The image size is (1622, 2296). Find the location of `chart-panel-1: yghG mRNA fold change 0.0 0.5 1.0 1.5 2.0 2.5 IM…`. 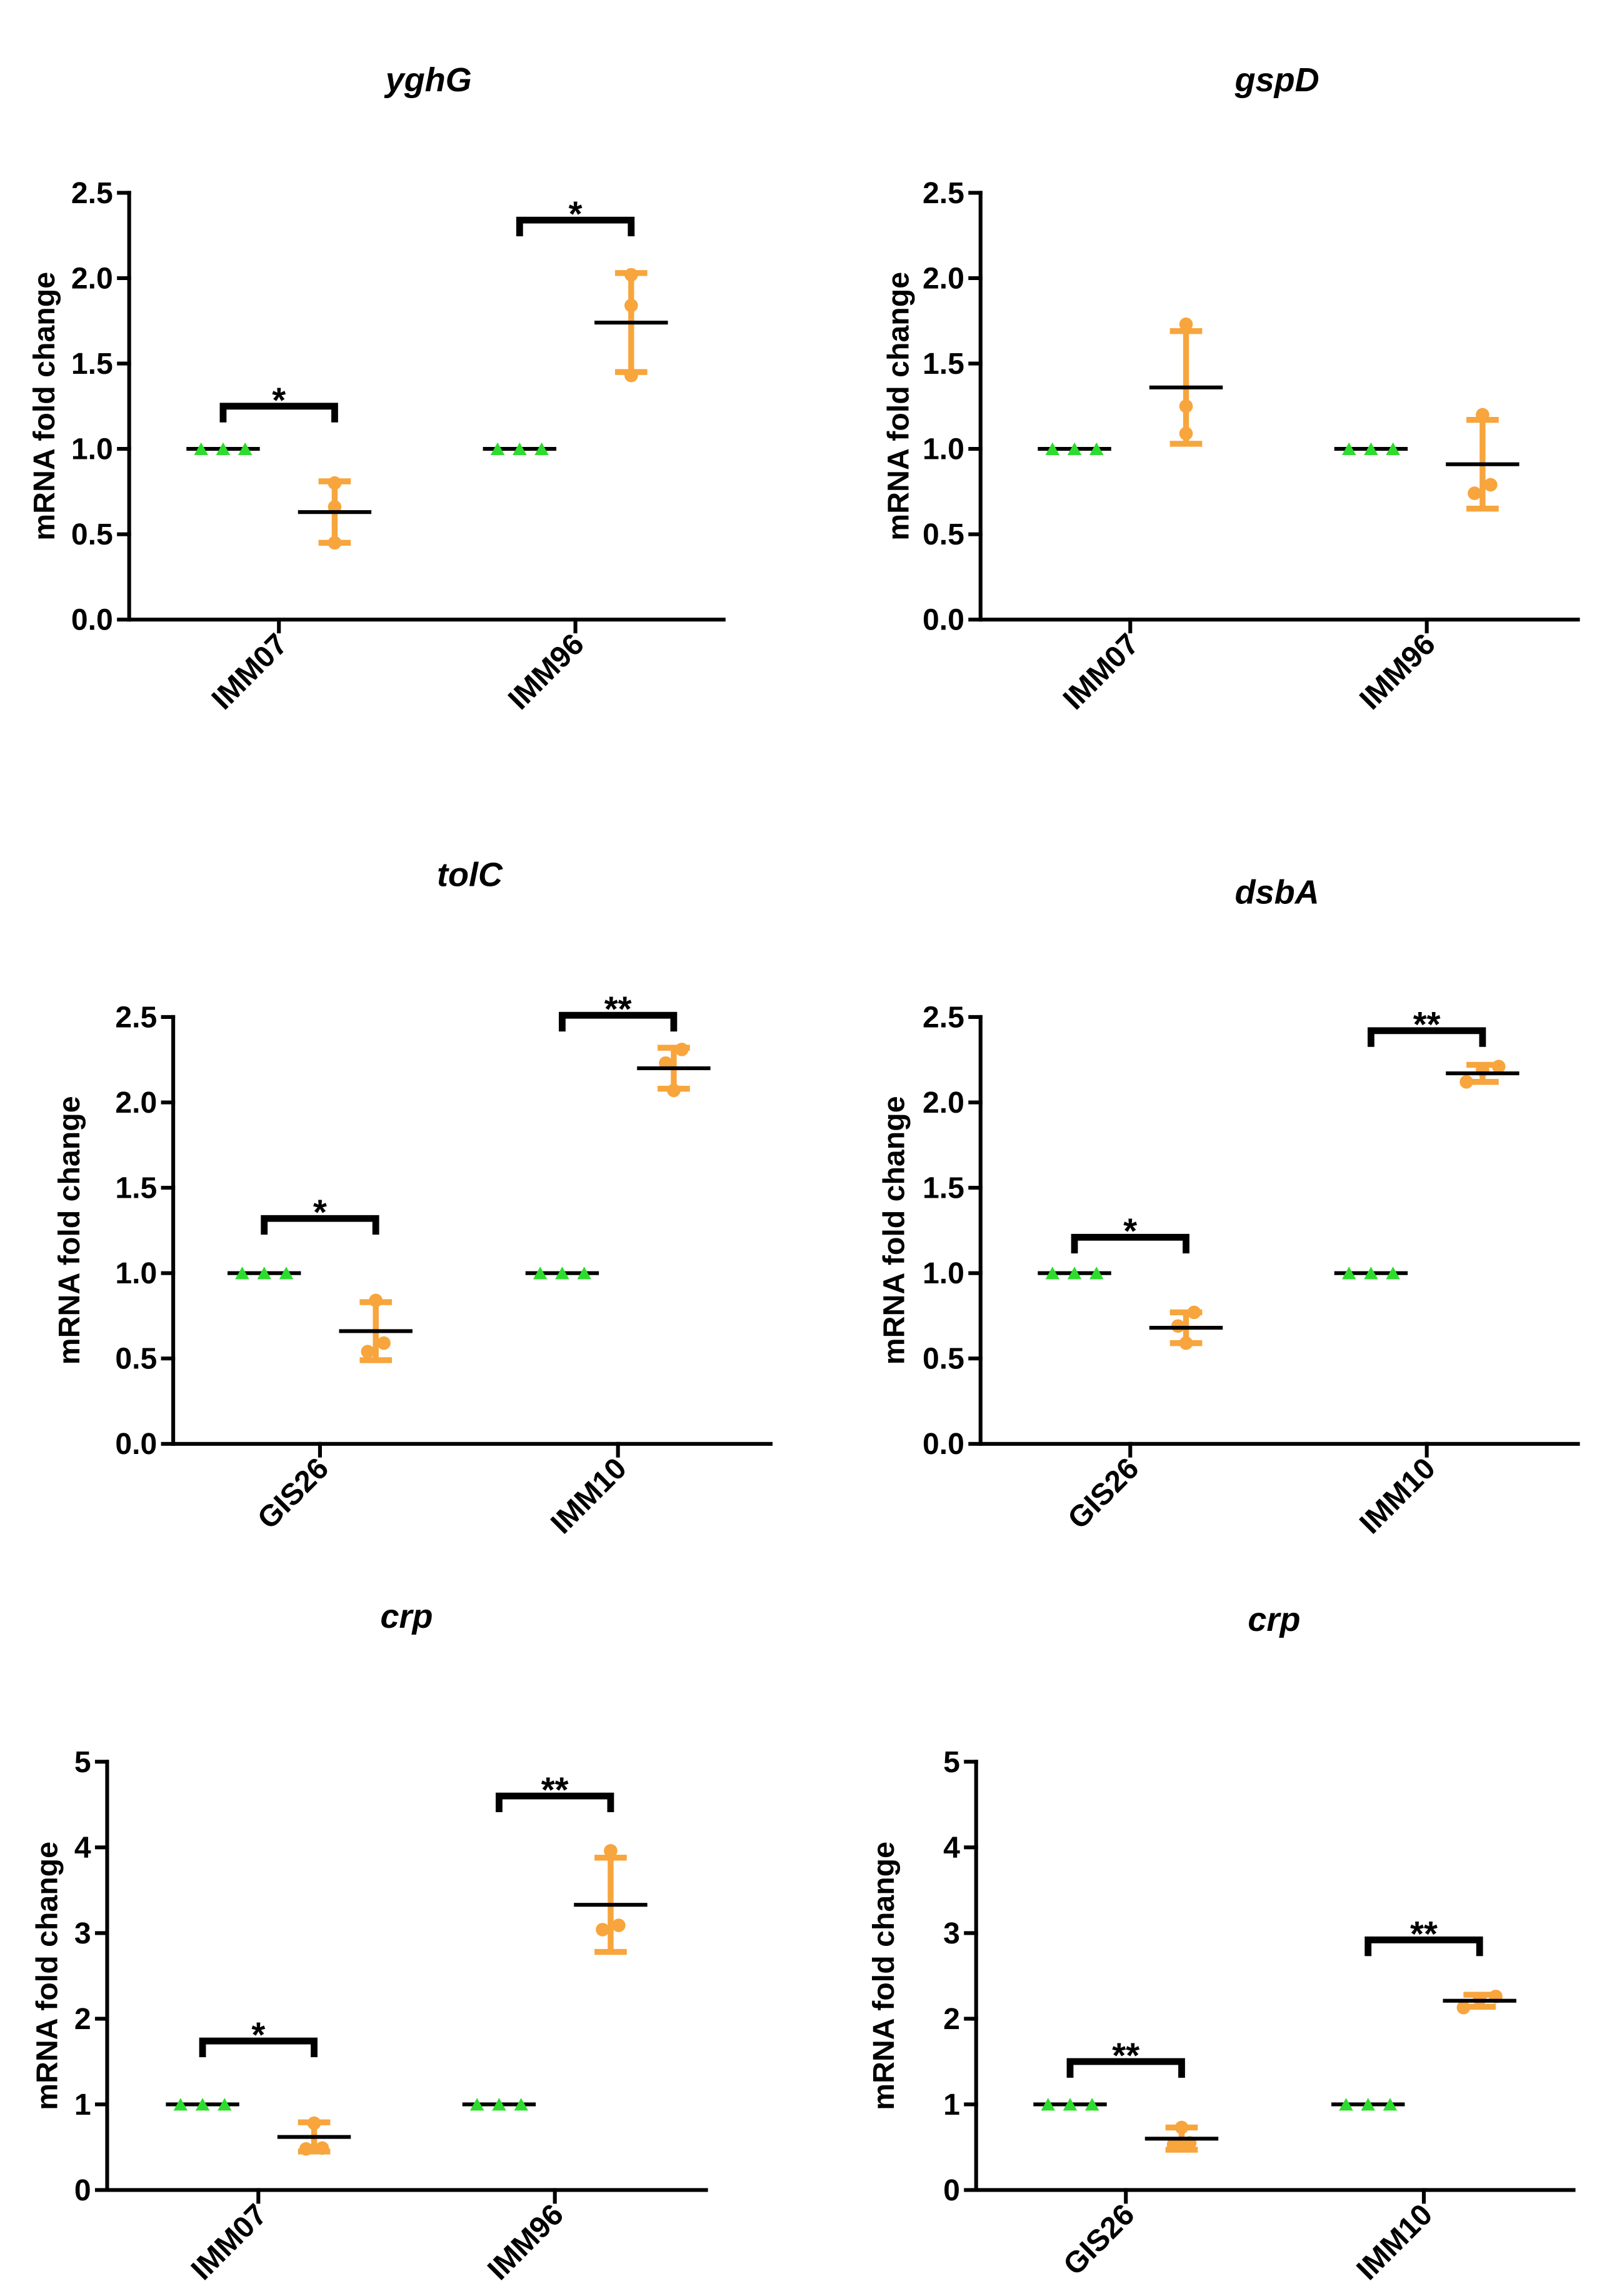

chart-panel-1: yghG mRNA fold change 0.0 0.5 1.0 1.5 2.0 2.5 IM… is located at coordinates (377, 388).